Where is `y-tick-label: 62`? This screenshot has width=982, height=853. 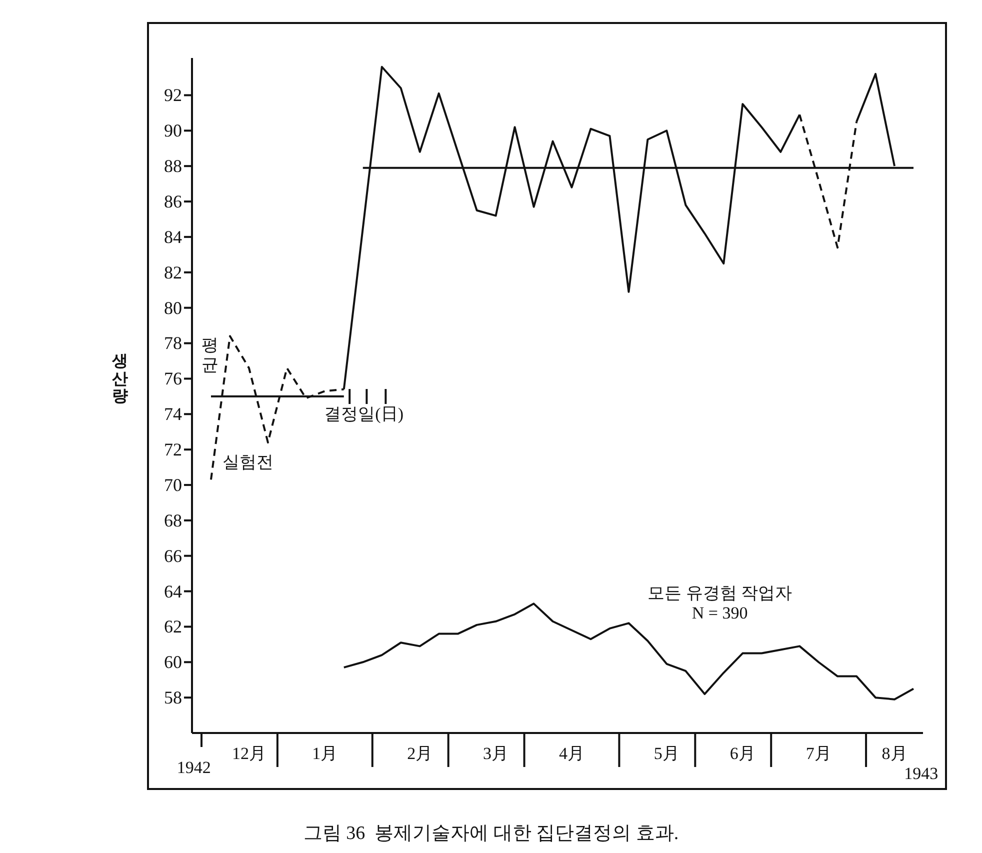
y-tick-label: 62 is located at coordinates (173, 626).